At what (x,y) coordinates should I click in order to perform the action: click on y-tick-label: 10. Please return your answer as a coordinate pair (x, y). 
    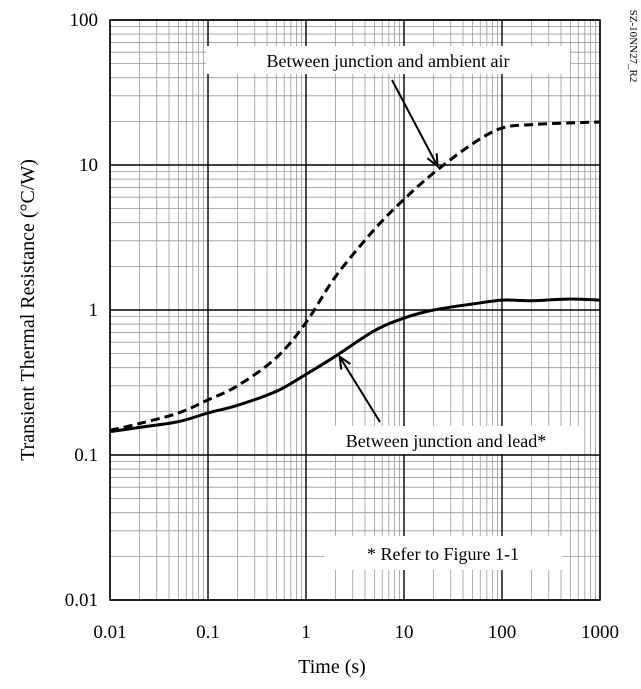
    Looking at the image, I should click on (88, 165).